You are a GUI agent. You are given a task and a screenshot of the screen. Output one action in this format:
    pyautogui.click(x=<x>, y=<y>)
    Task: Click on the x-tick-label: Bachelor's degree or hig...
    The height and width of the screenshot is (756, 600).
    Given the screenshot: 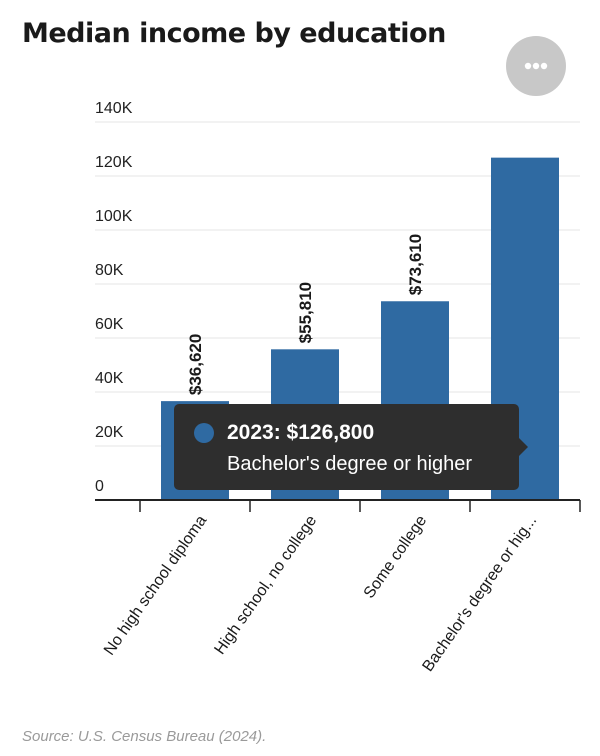 What is the action you would take?
    pyautogui.click(x=480, y=594)
    